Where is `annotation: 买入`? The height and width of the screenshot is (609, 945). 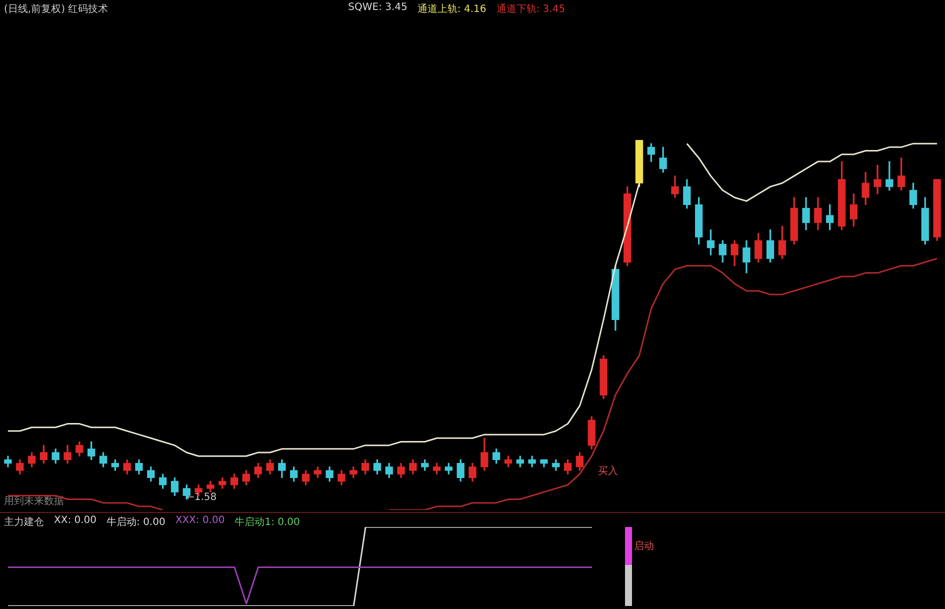
annotation: 买入 is located at coordinates (608, 471).